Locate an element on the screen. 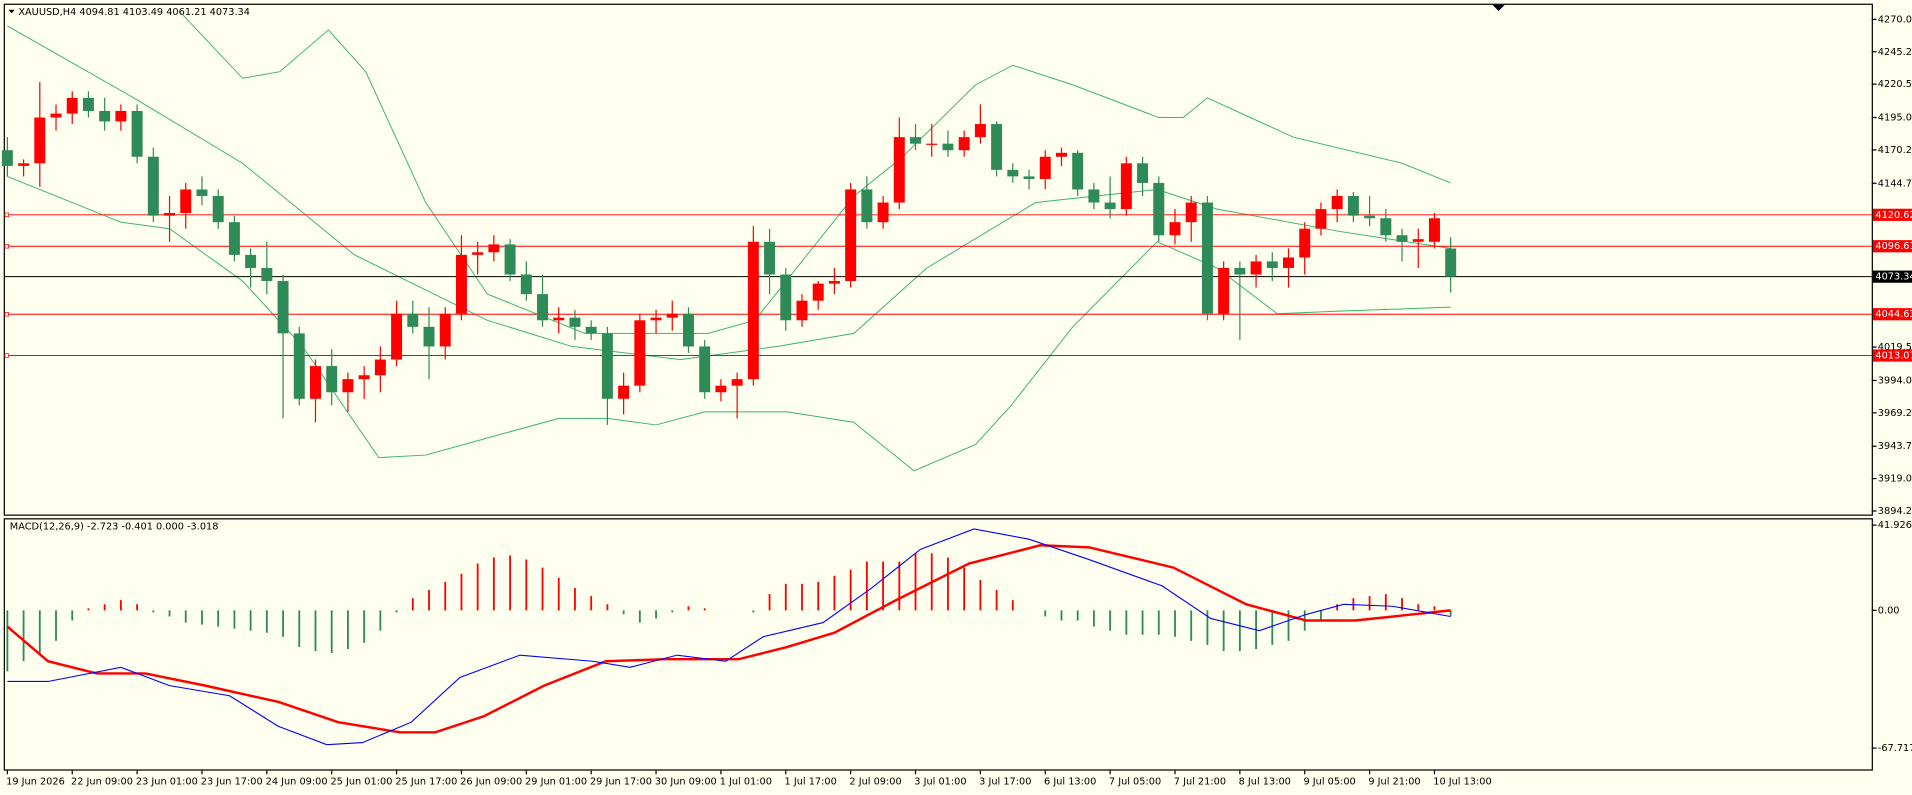  x-tick-label: 9 Jul 05:00 is located at coordinates (1330, 782).